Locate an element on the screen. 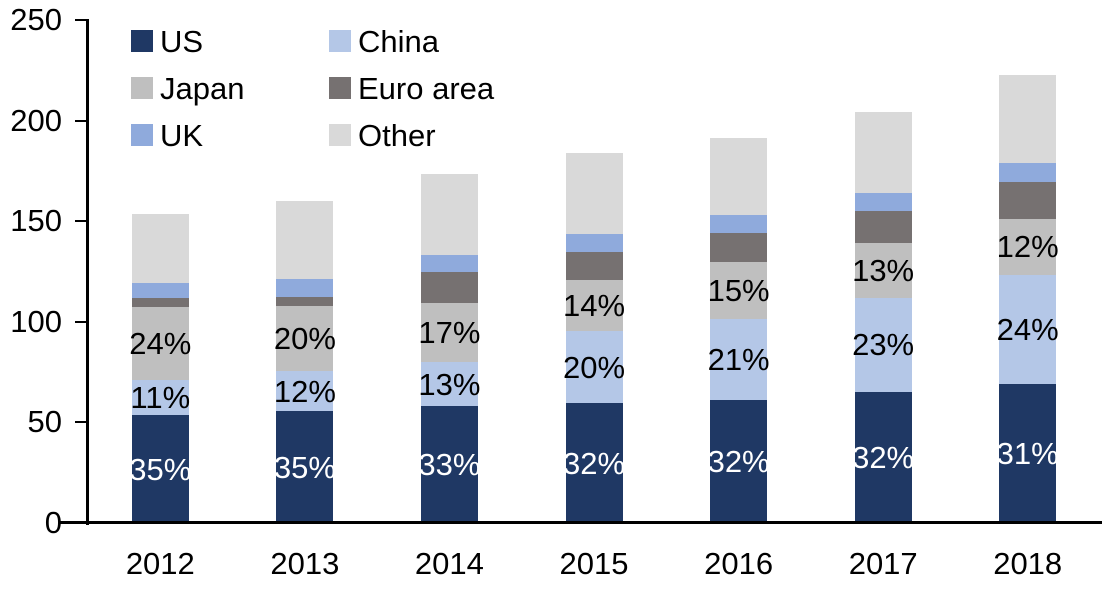 The height and width of the screenshot is (598, 1102). segment-label-us-2016: 32% is located at coordinates (738, 462).